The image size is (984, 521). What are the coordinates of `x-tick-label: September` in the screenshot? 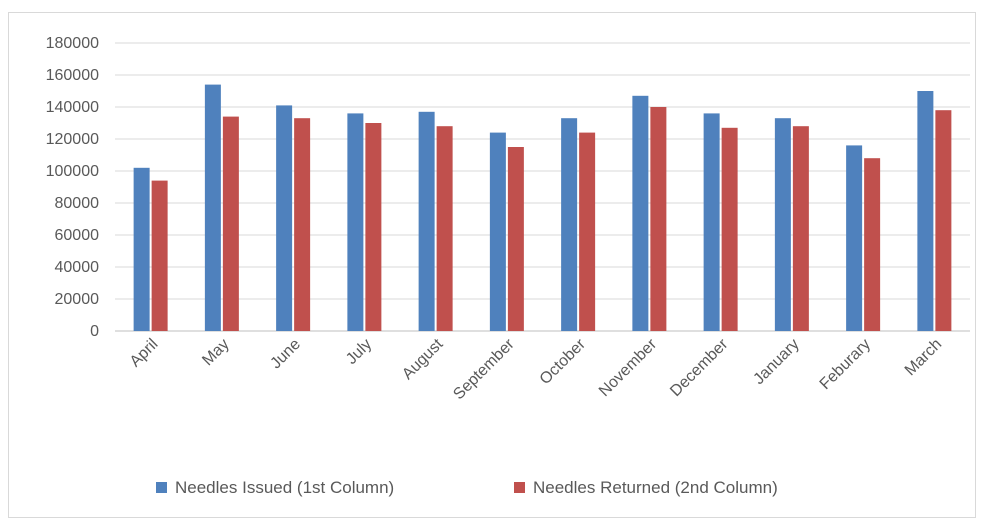 It's located at (484, 369).